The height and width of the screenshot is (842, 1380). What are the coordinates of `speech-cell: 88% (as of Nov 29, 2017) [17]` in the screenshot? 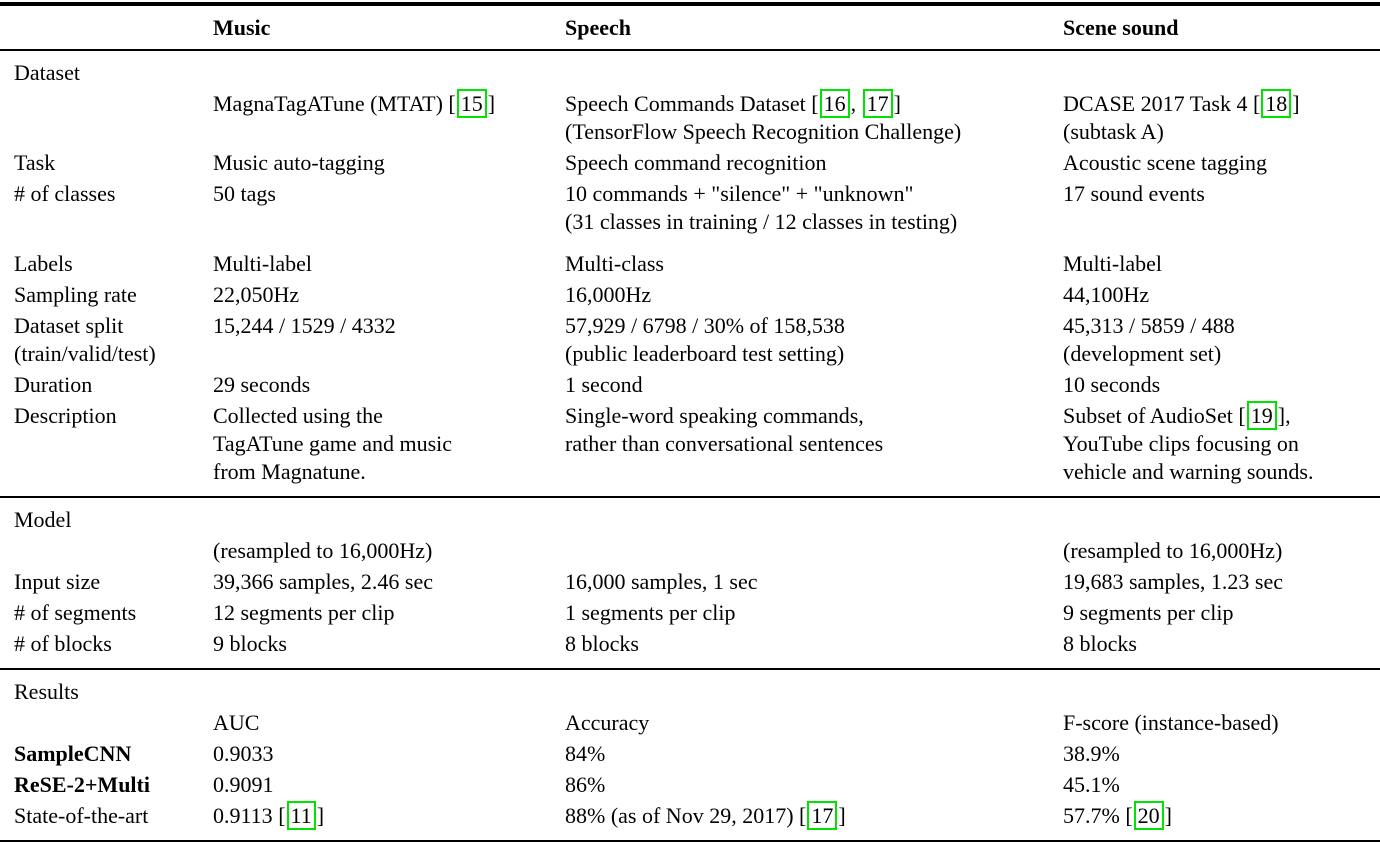 It's located at (814, 815).